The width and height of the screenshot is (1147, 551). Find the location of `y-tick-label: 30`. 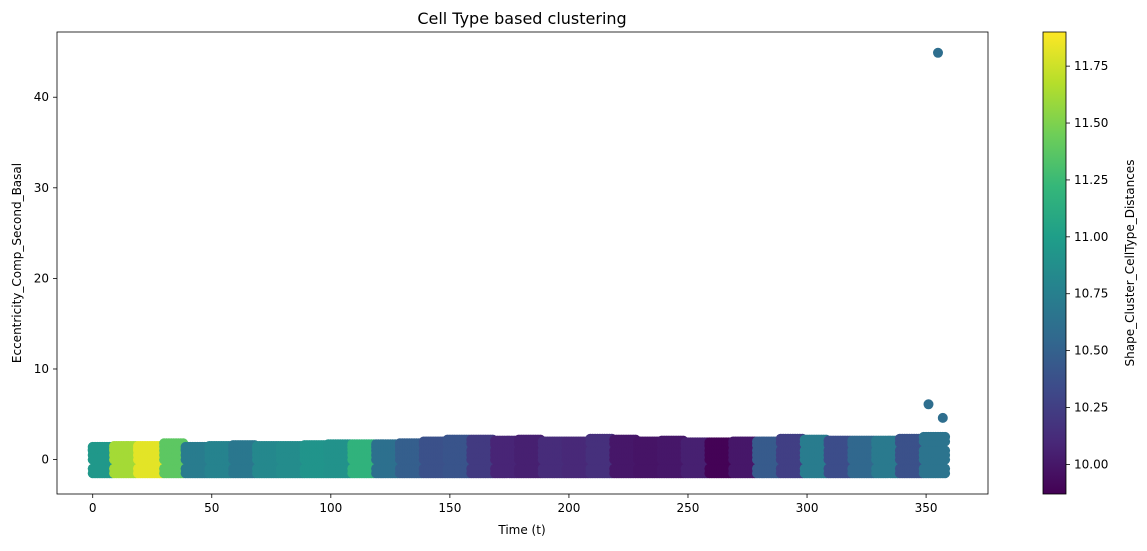

y-tick-label: 30 is located at coordinates (41, 188).